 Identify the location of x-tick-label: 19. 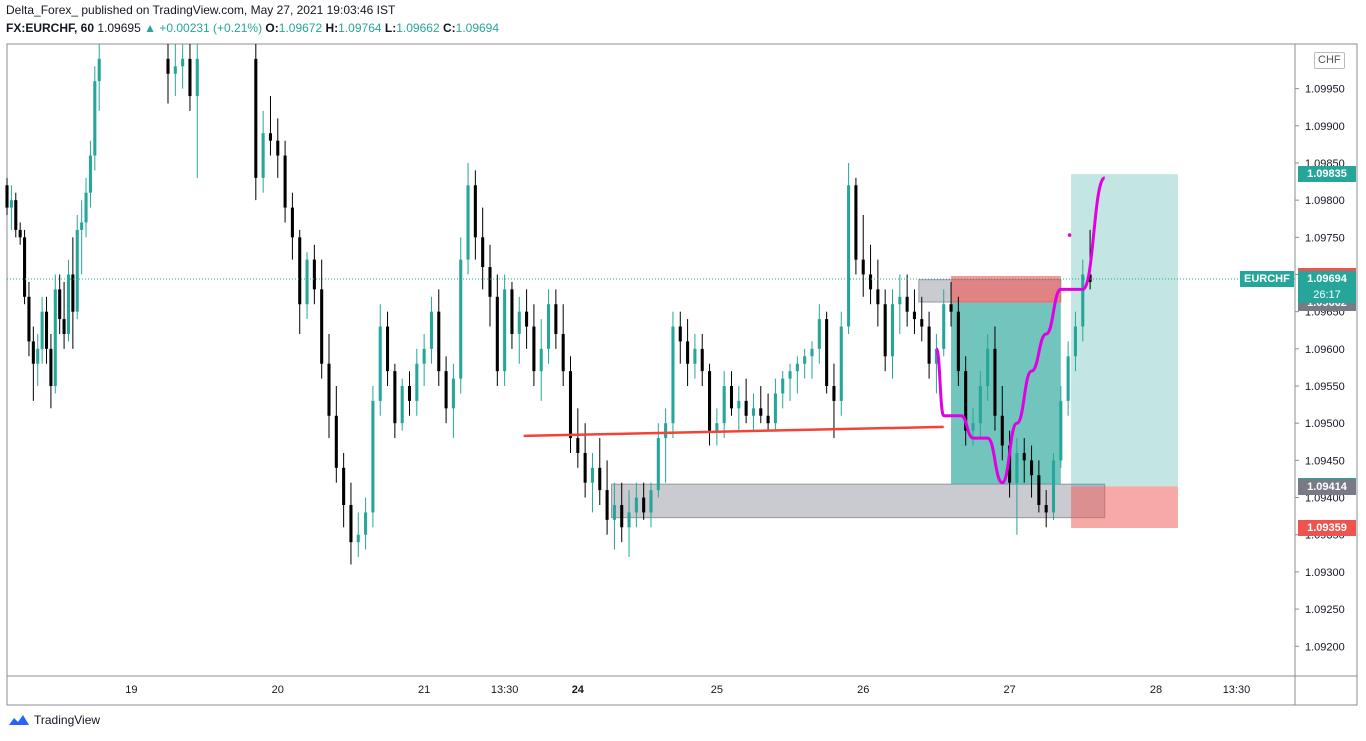
(131, 690).